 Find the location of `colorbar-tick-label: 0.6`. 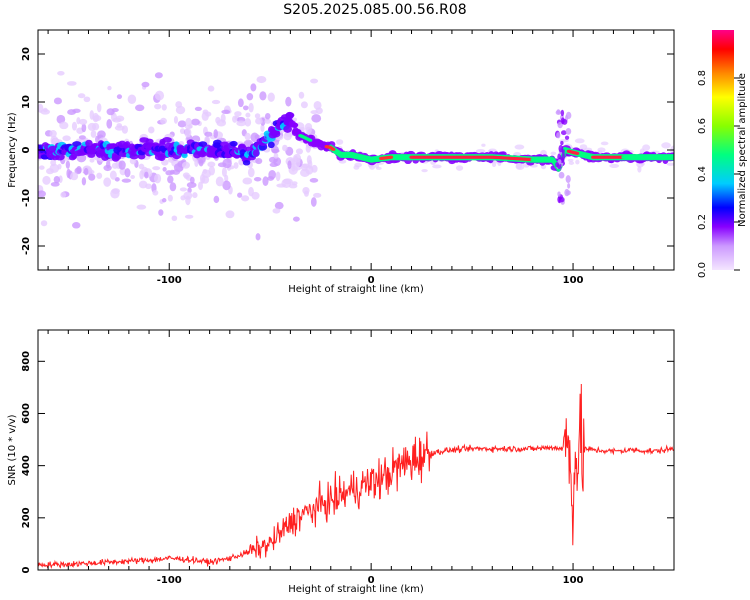

colorbar-tick-label: 0.6 is located at coordinates (702, 126).